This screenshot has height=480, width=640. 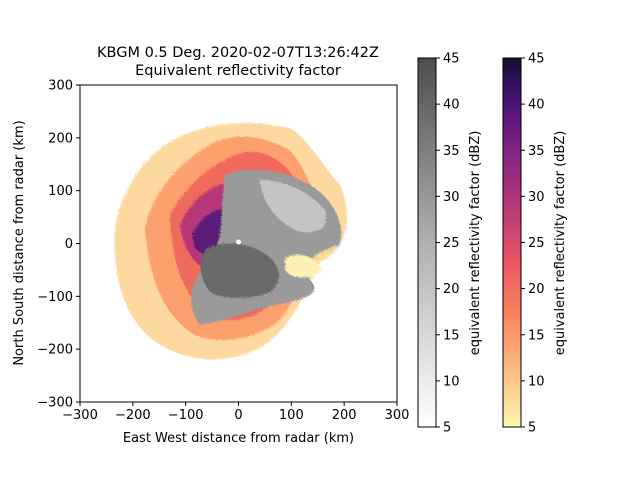 What do you see at coordinates (60, 191) in the screenshot?
I see `y-tick-label: 100` at bounding box center [60, 191].